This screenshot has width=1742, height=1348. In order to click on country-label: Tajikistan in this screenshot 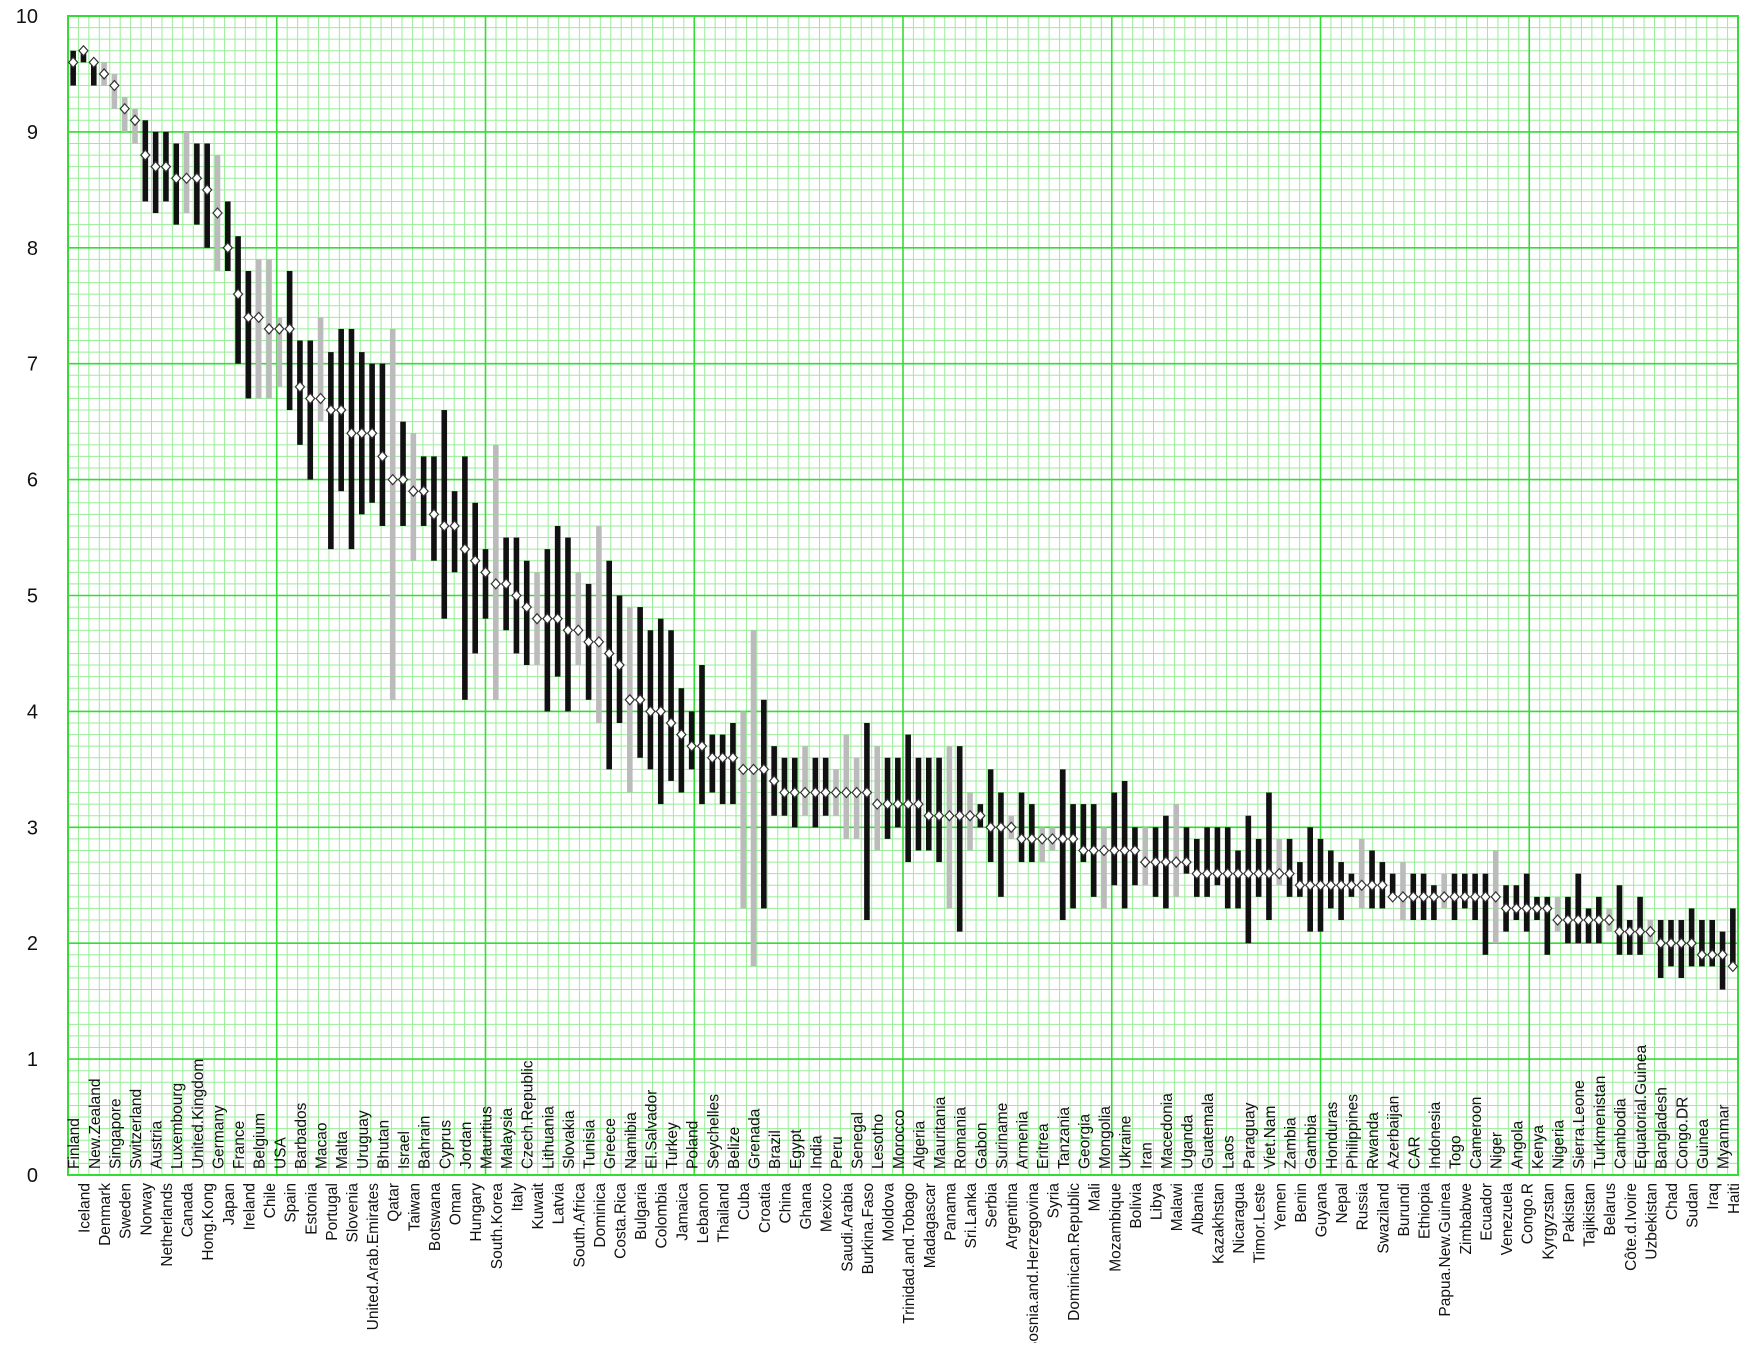, I will do `click(1590, 1215)`.